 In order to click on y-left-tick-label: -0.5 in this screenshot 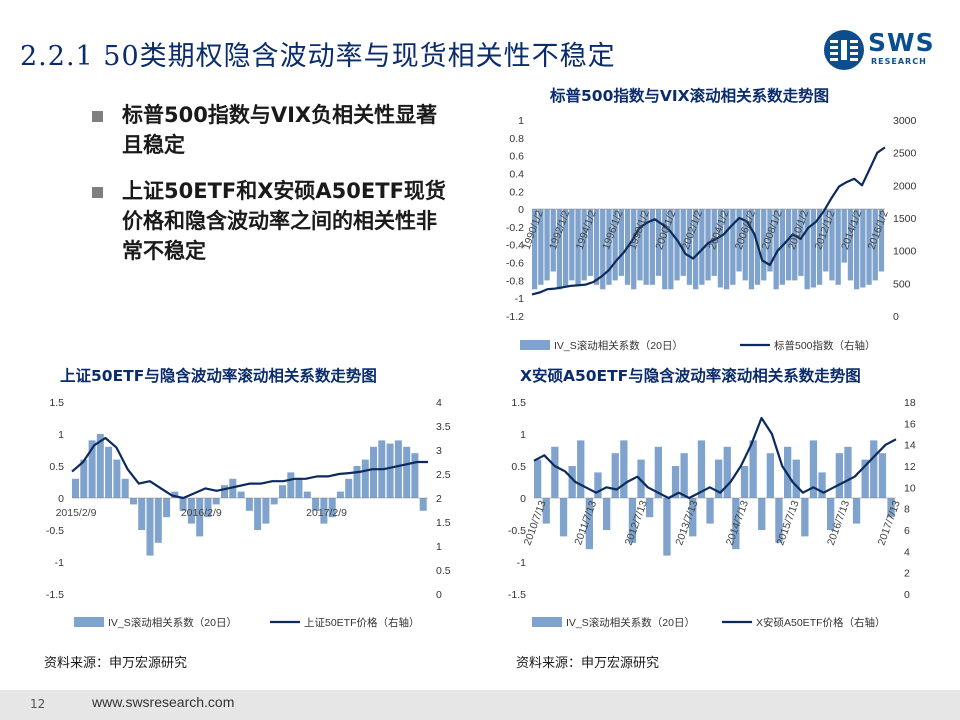, I will do `click(55, 531)`.